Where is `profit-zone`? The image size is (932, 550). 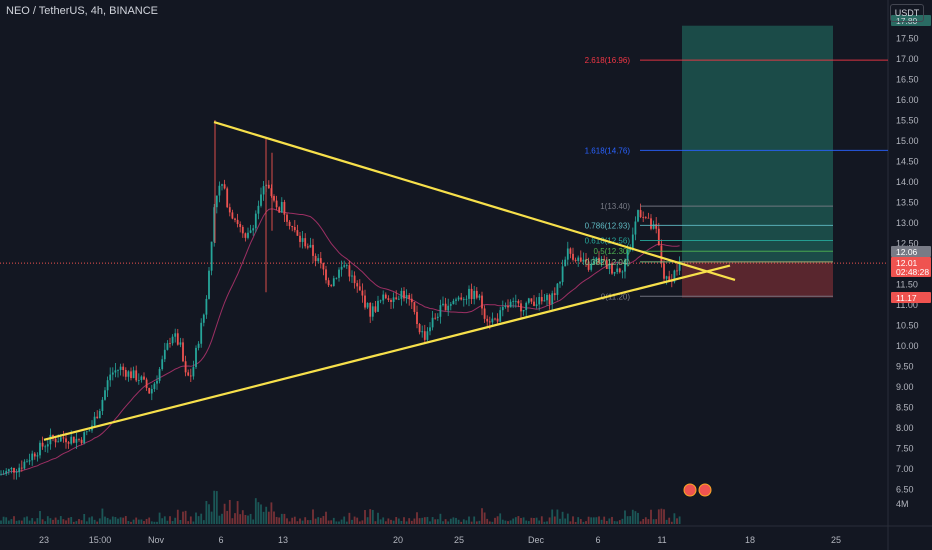
profit-zone is located at coordinates (757, 143).